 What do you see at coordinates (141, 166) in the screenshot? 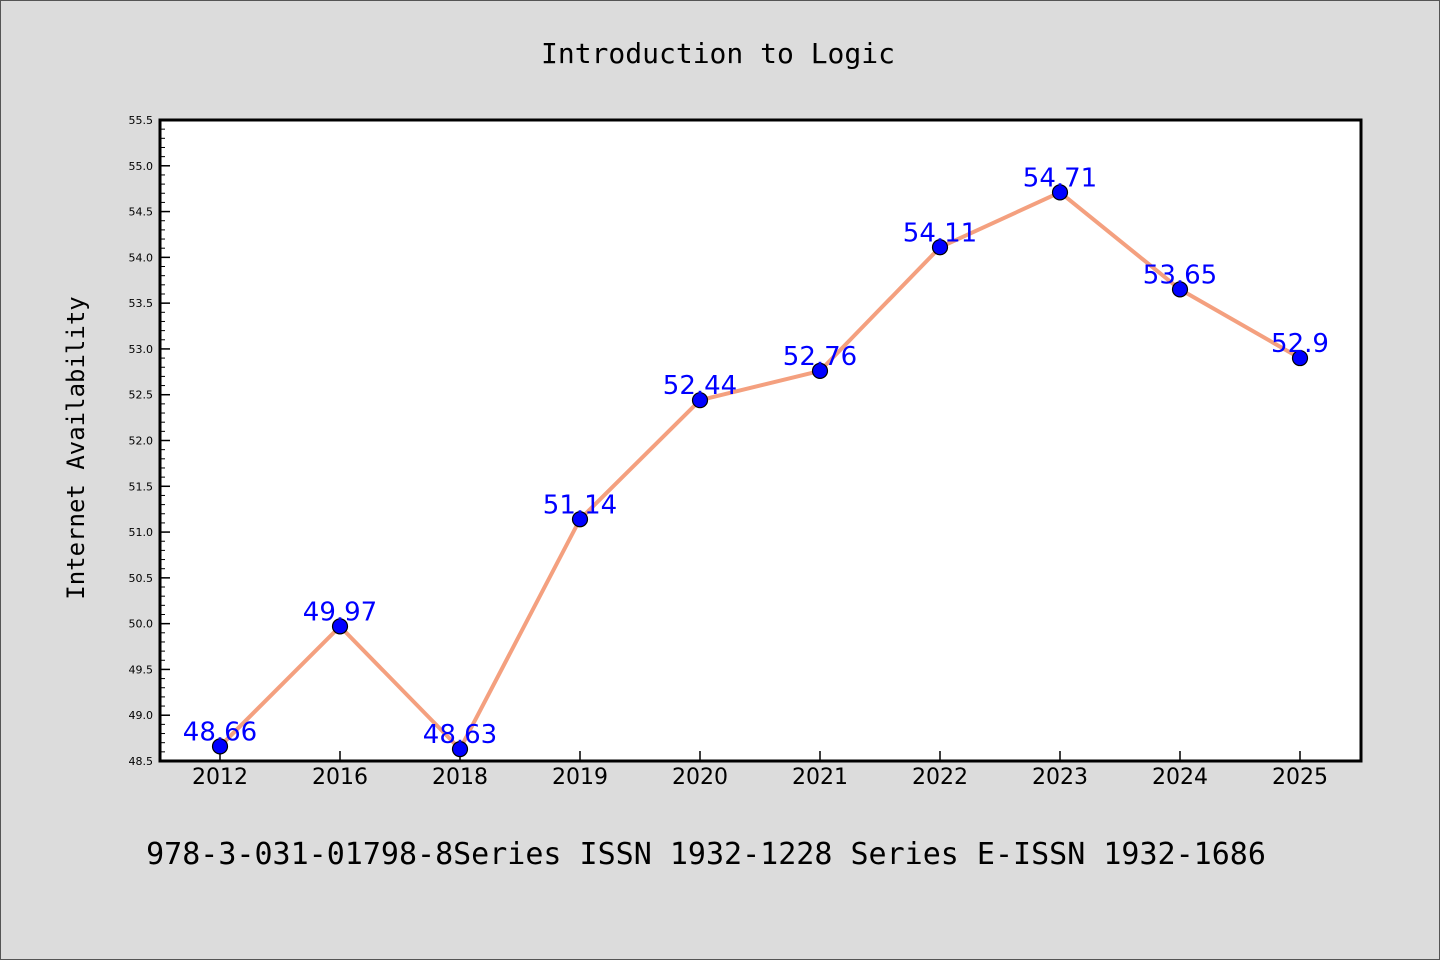
I see `y-tick-label: 55.0` at bounding box center [141, 166].